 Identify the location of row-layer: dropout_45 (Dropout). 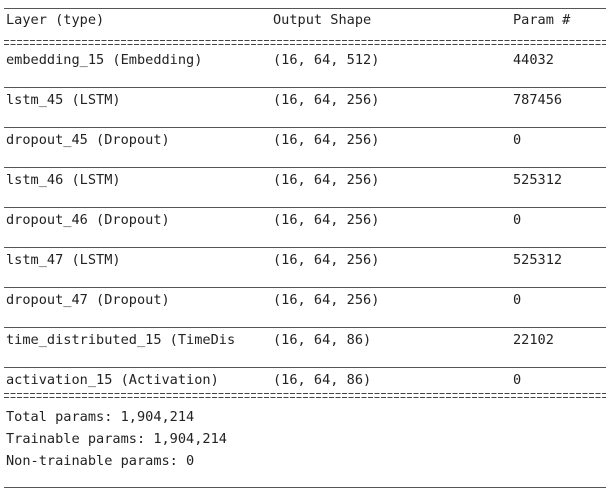
(88, 140).